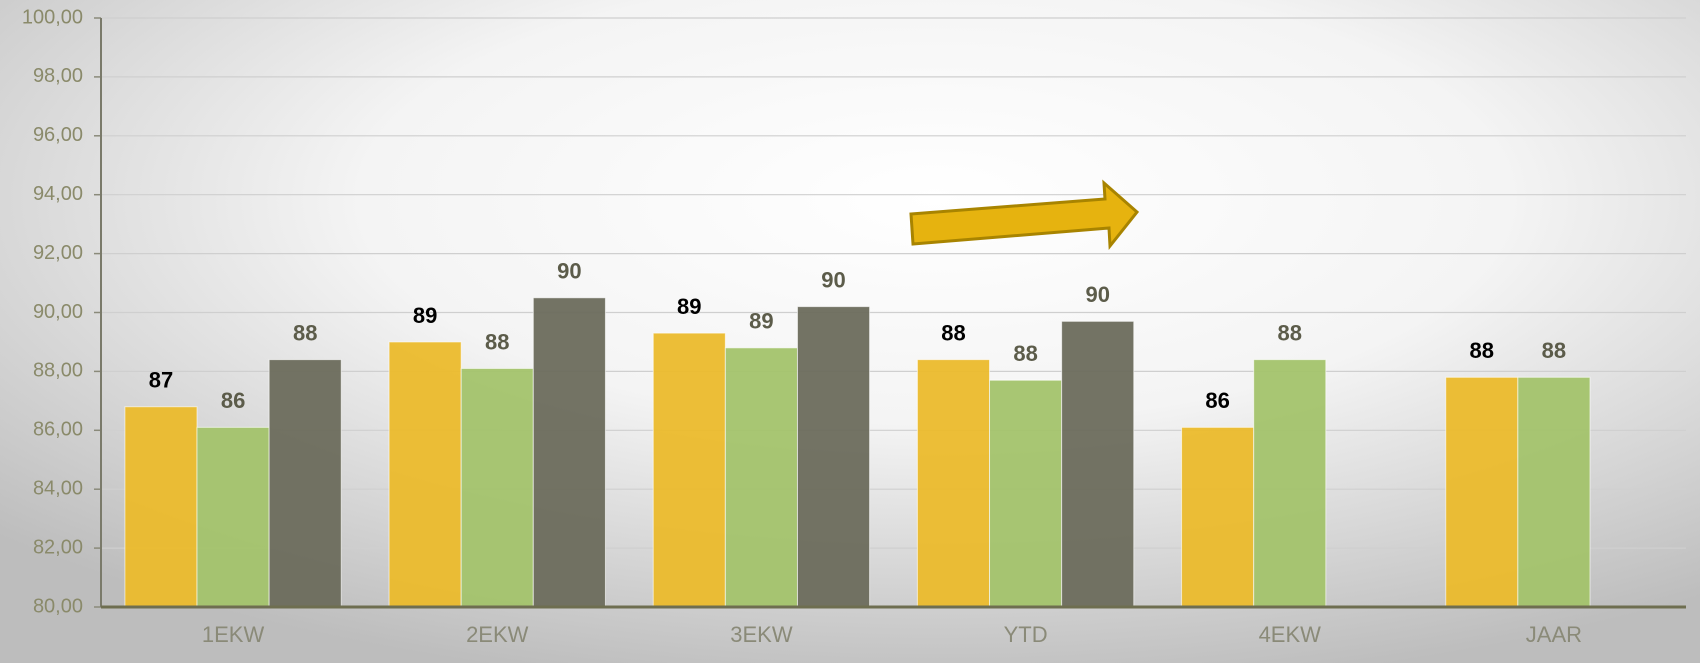 The width and height of the screenshot is (1700, 663). What do you see at coordinates (1024, 215) in the screenshot?
I see `trend-arrow` at bounding box center [1024, 215].